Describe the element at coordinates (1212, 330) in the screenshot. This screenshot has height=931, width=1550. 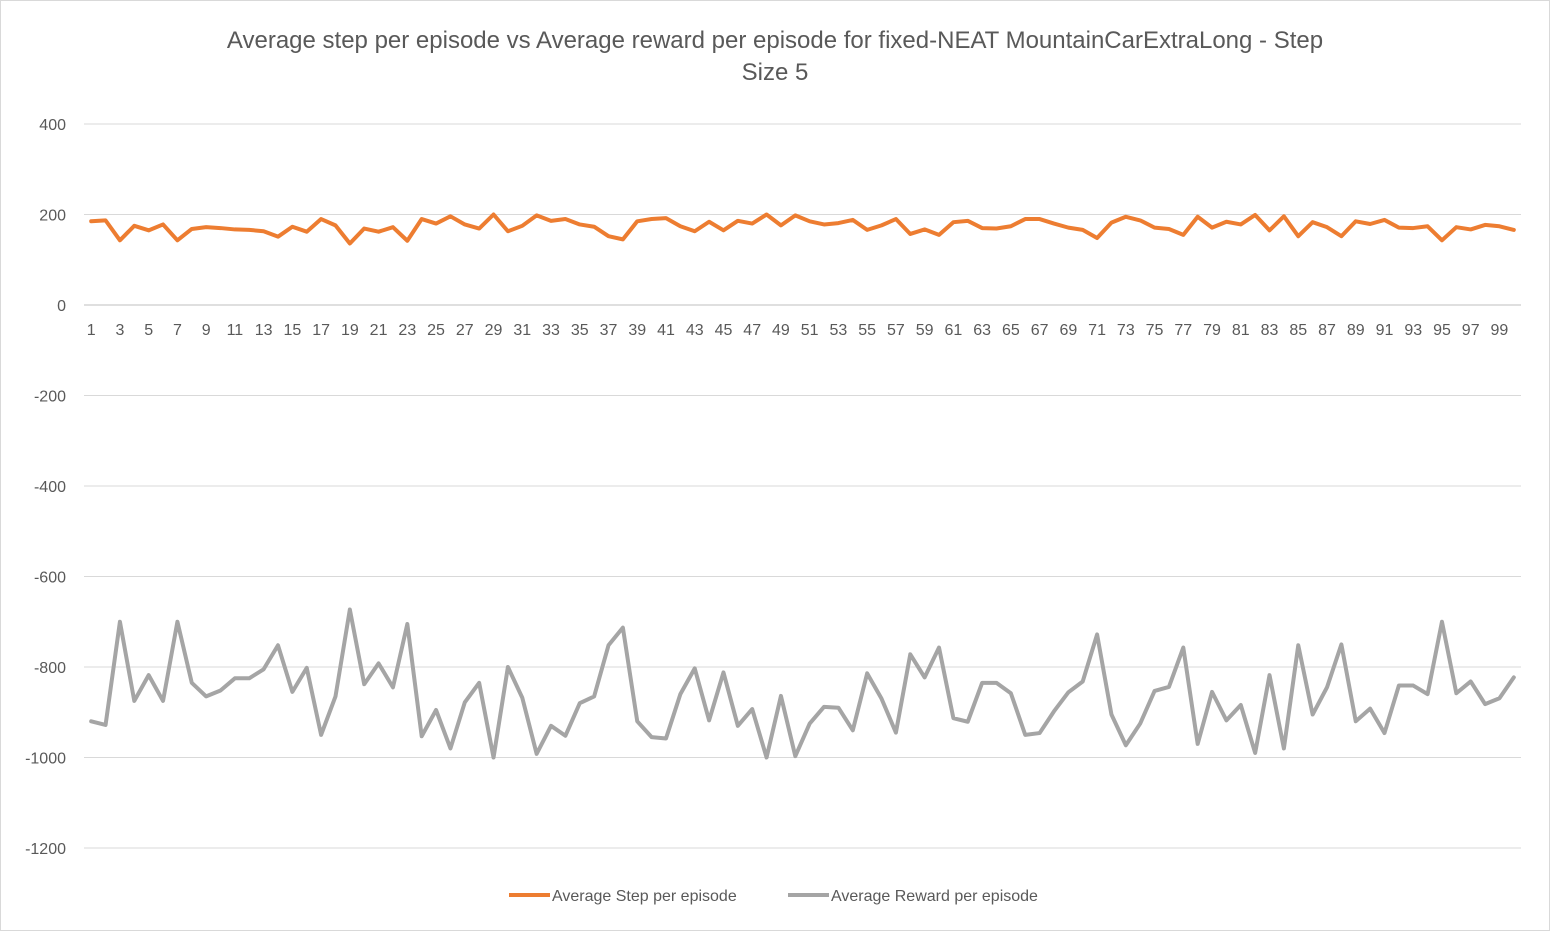
I see `x-tick-label: 79` at that location.